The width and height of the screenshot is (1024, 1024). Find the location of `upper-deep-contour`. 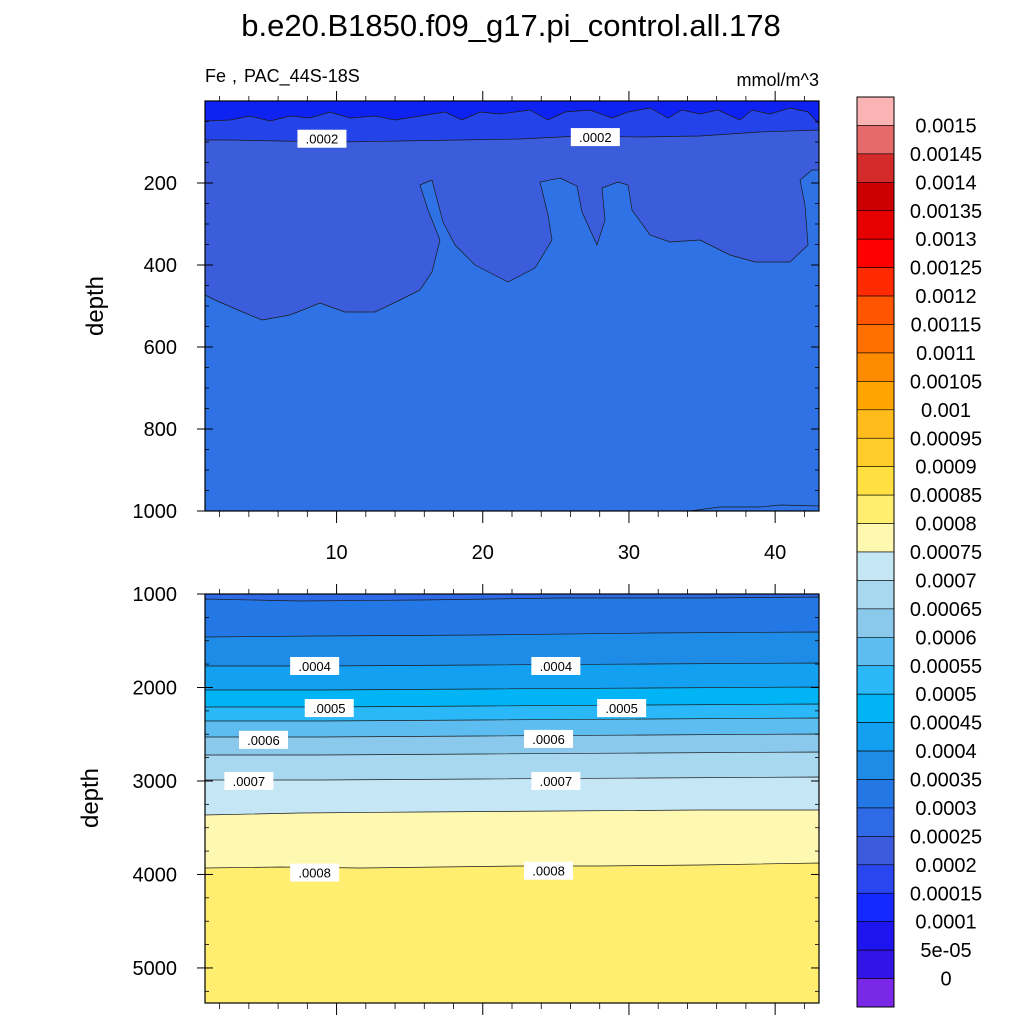

upper-deep-contour is located at coordinates (754, 508).